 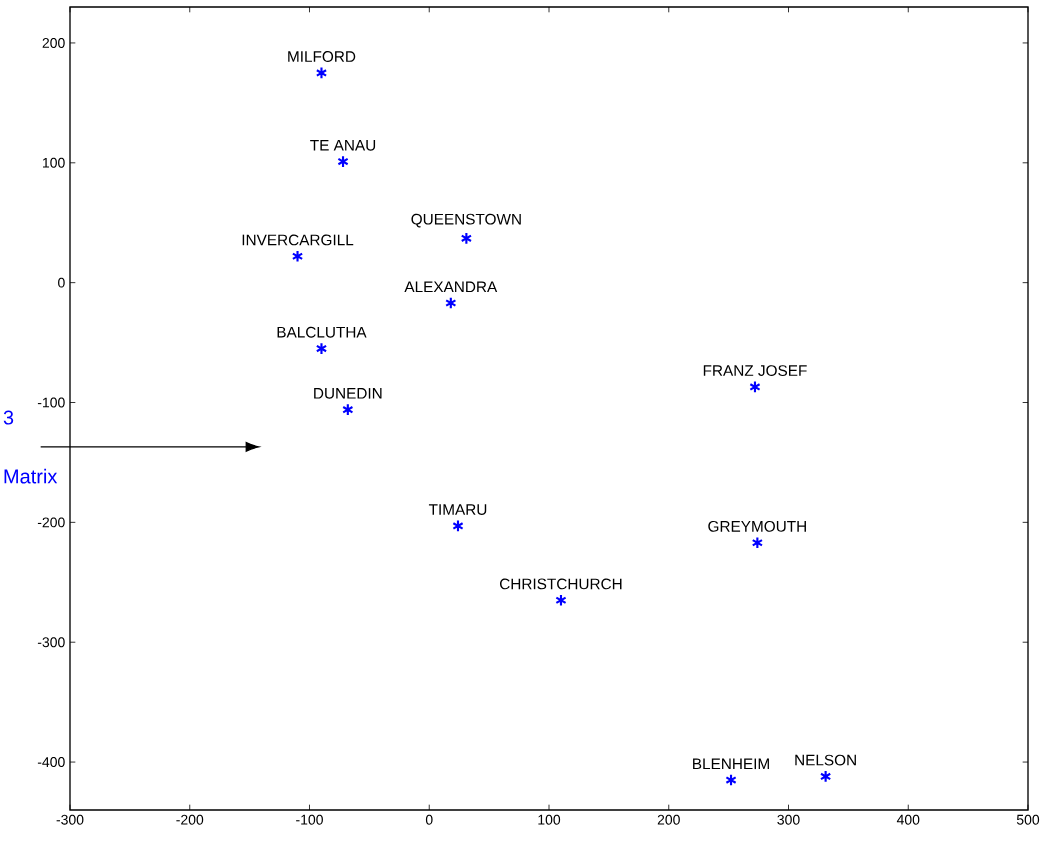 What do you see at coordinates (51, 642) in the screenshot?
I see `y-tick-label: -300` at bounding box center [51, 642].